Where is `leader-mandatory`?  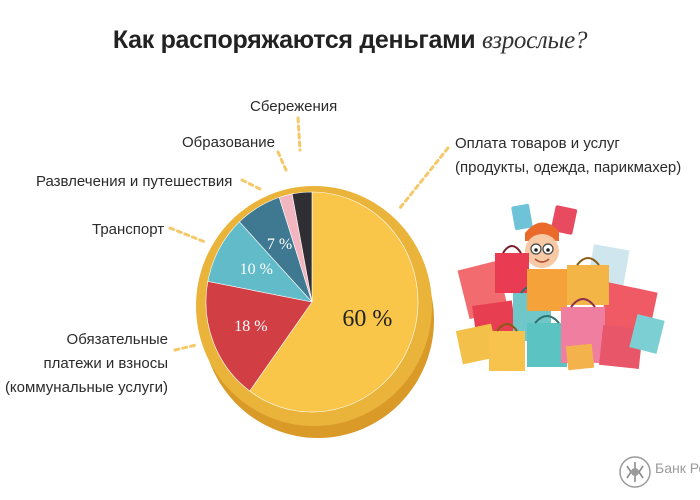 leader-mandatory is located at coordinates (185, 347).